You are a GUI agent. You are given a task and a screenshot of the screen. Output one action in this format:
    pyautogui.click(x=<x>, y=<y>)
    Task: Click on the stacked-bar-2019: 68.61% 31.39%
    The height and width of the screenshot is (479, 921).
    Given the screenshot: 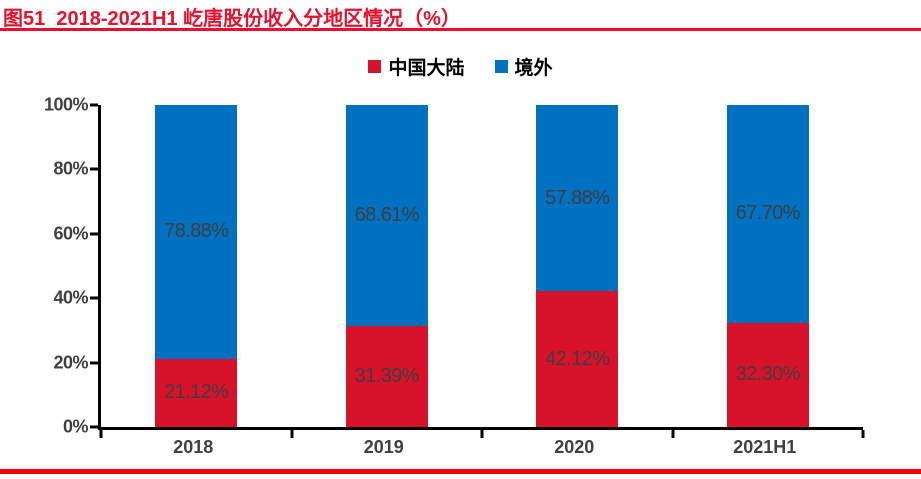 What is the action you would take?
    pyautogui.click(x=386, y=266)
    